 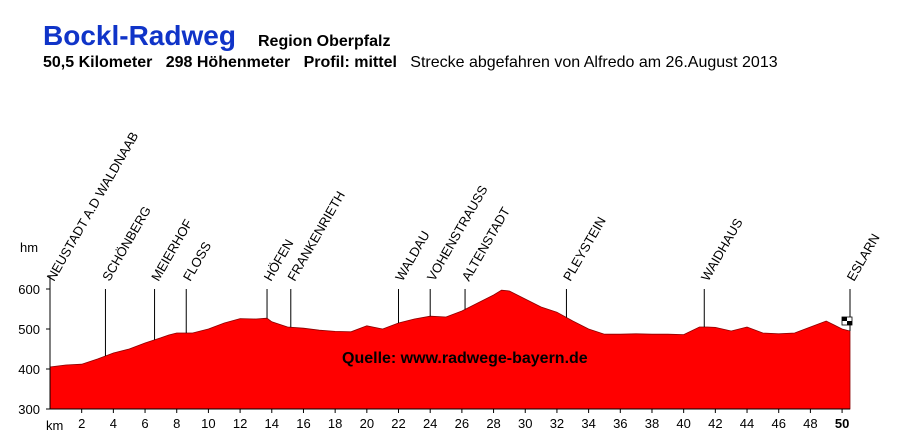 What do you see at coordinates (367, 423) in the screenshot?
I see `x-tick-label: 20` at bounding box center [367, 423].